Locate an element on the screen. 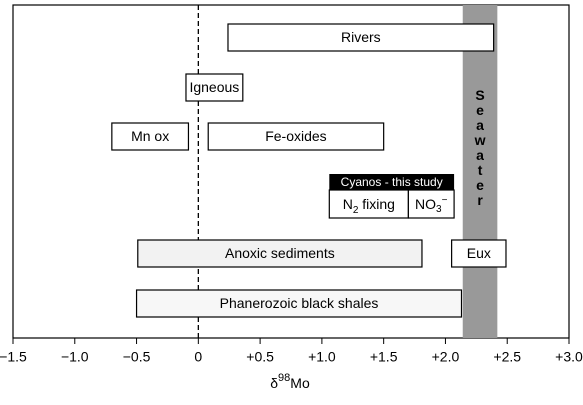 Image resolution: width=583 pixels, height=405 pixels. x-tick-label: +3.0 is located at coordinates (569, 357).